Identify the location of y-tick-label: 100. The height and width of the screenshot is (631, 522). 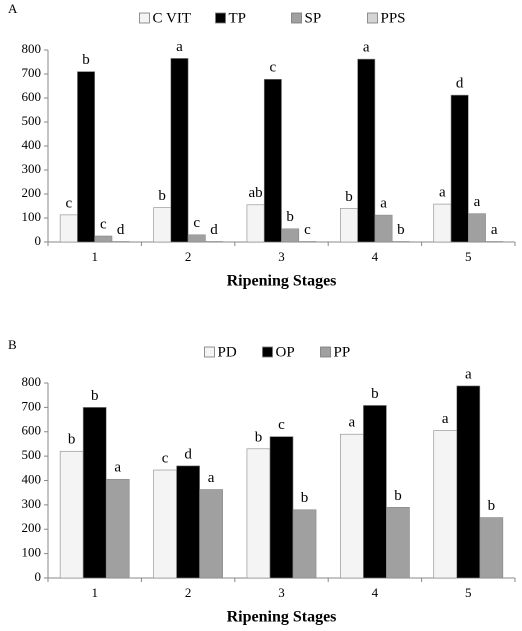
(32, 552).